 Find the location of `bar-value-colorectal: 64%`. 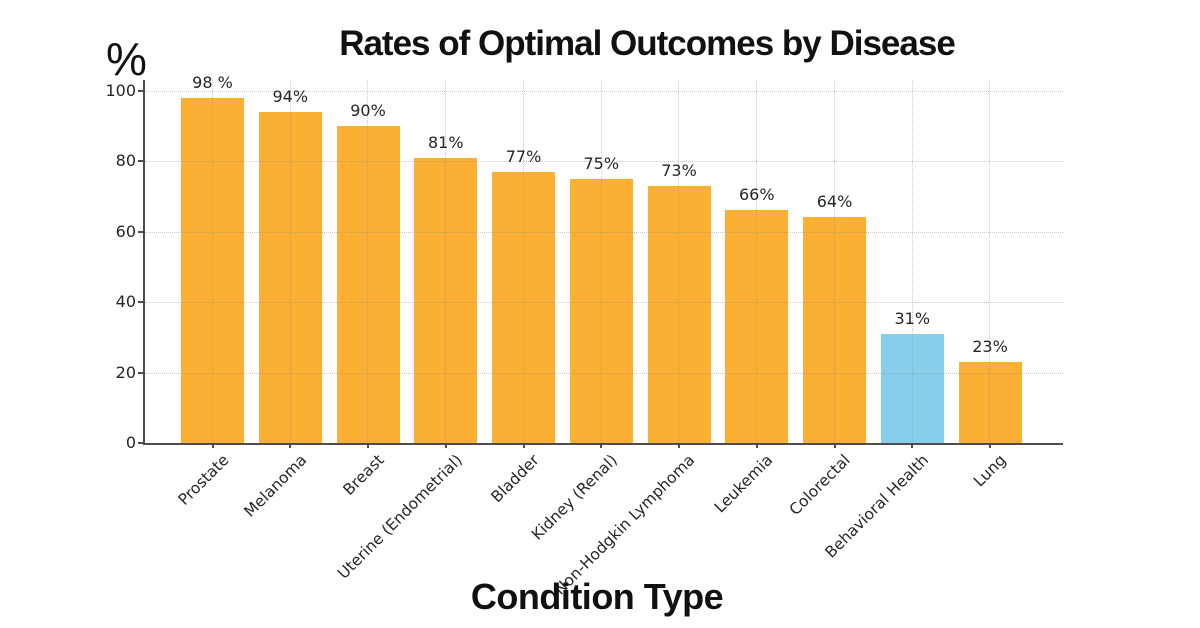

bar-value-colorectal: 64% is located at coordinates (834, 202).